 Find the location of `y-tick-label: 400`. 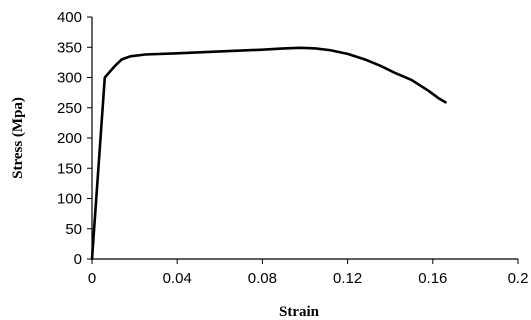

y-tick-label: 400 is located at coordinates (69, 17).